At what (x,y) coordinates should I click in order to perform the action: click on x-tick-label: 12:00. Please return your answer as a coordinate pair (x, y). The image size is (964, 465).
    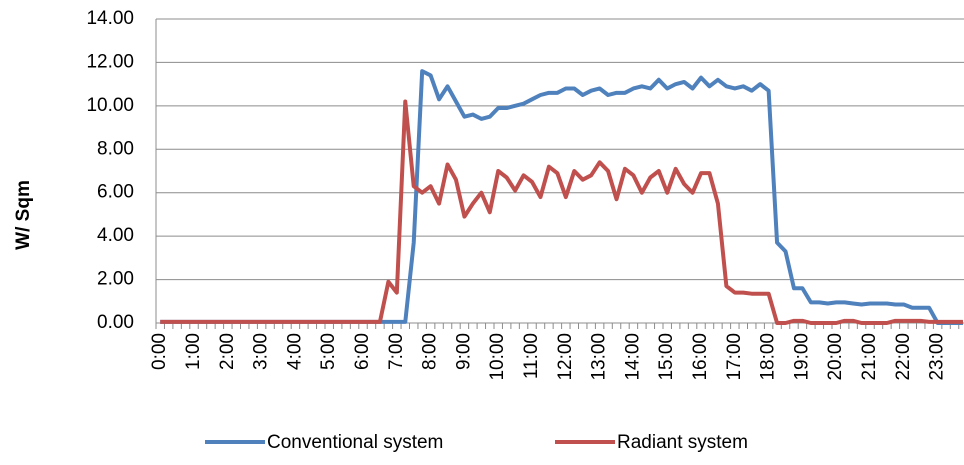
    Looking at the image, I should click on (565, 357).